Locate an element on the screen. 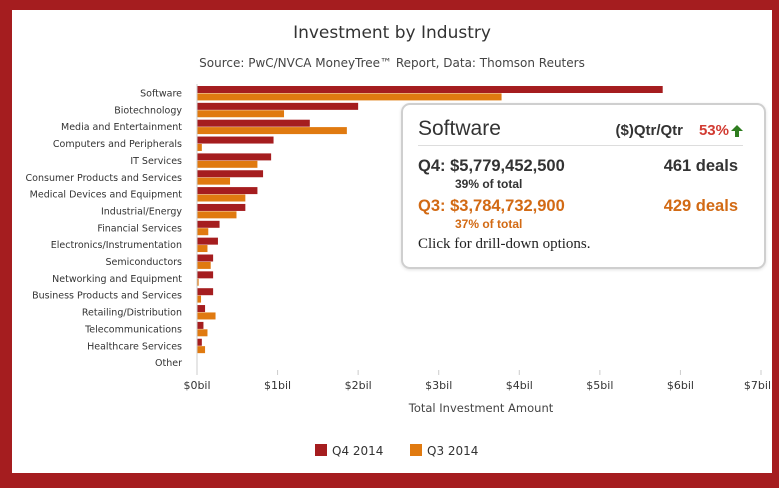  tooltip-q4-percent: 39% of total is located at coordinates (489, 184).